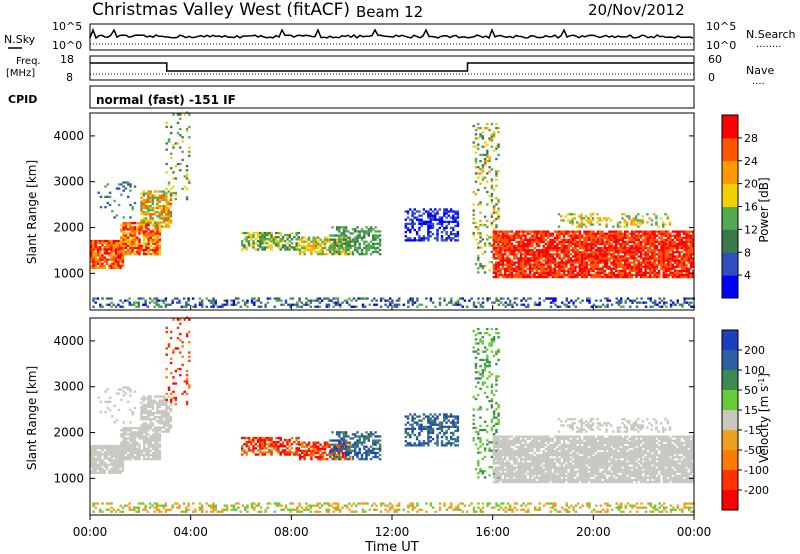 The height and width of the screenshot is (554, 800). I want to click on x-tick-label: 04:00, so click(190, 532).